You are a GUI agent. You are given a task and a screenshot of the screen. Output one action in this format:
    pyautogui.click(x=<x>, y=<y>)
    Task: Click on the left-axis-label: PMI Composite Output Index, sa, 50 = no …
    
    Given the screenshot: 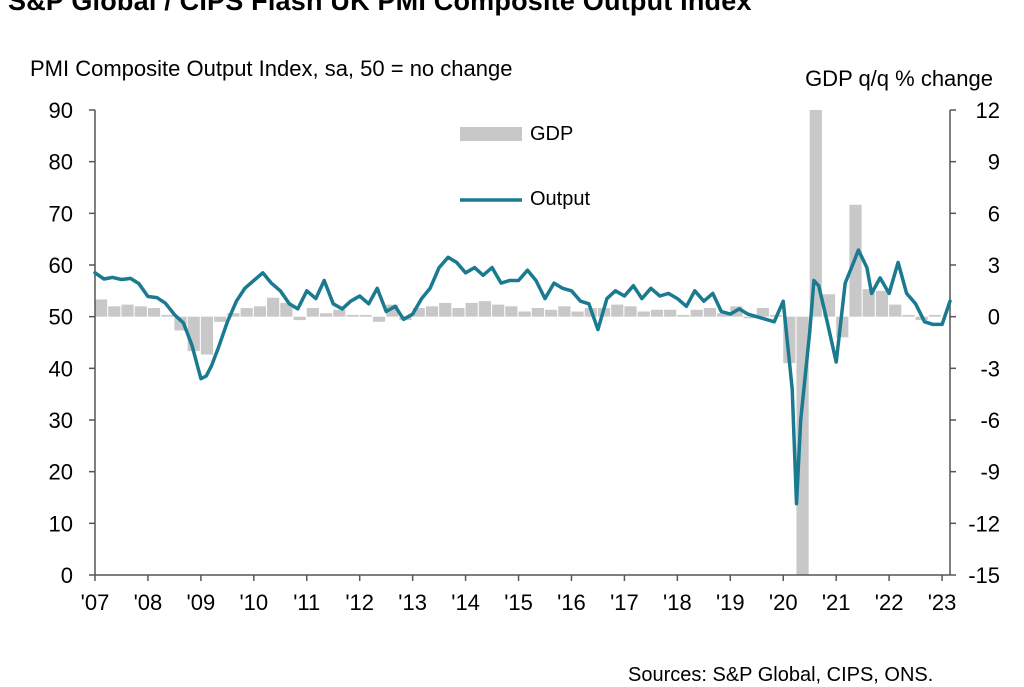 What is the action you would take?
    pyautogui.click(x=271, y=68)
    